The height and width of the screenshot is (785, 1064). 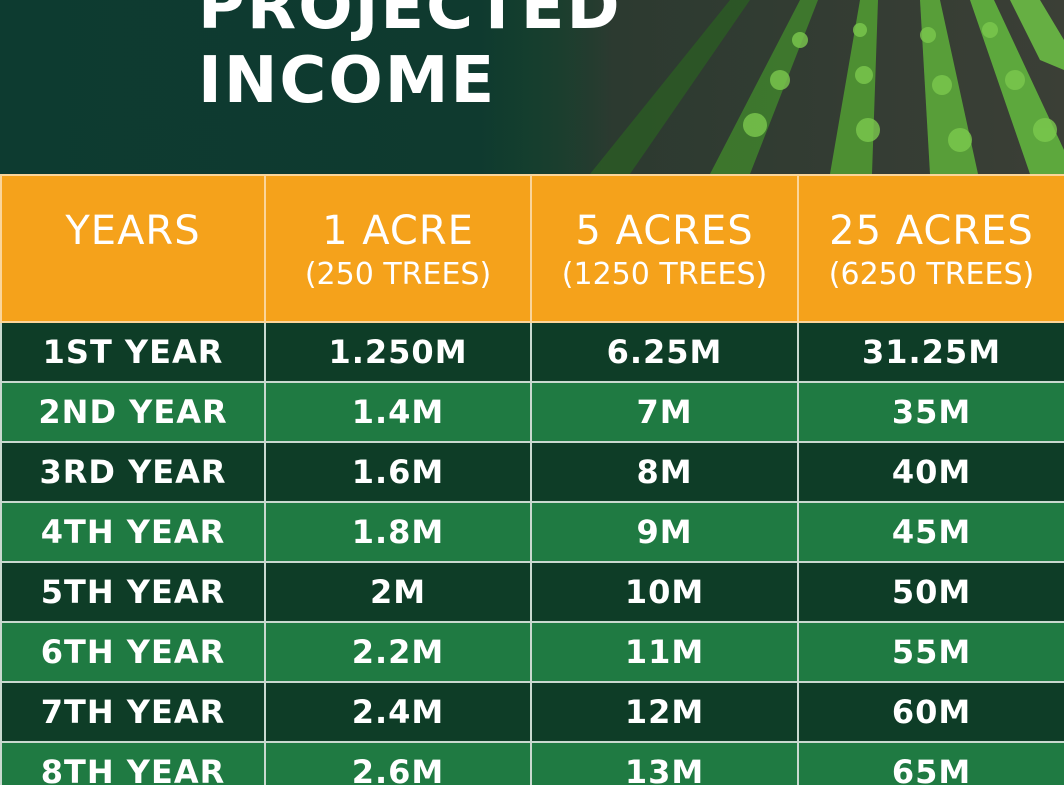 I want to click on column-header-years: YEARS, so click(x=133, y=248).